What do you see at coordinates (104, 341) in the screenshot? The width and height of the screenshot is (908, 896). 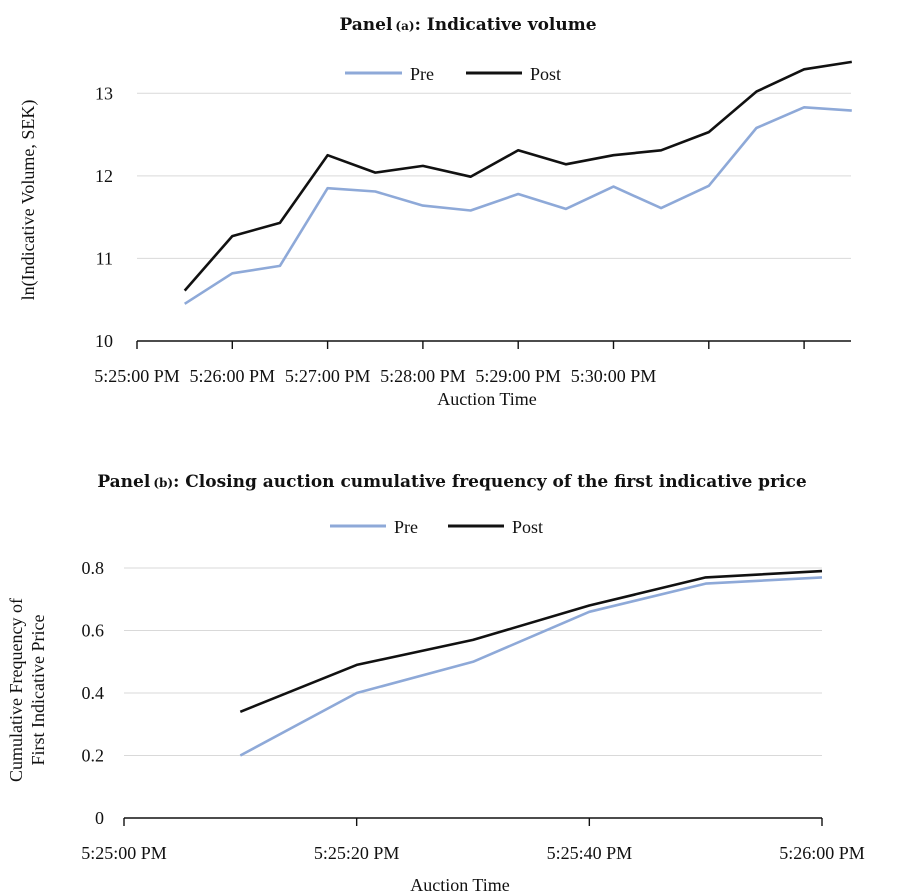 I see `y-tick-label: 10` at bounding box center [104, 341].